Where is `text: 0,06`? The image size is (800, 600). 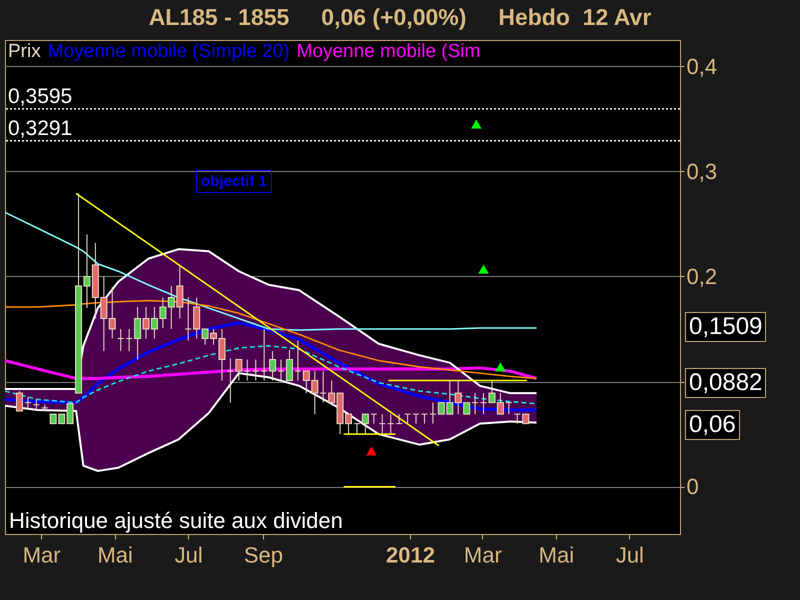
text: 0,06 is located at coordinates (712, 425).